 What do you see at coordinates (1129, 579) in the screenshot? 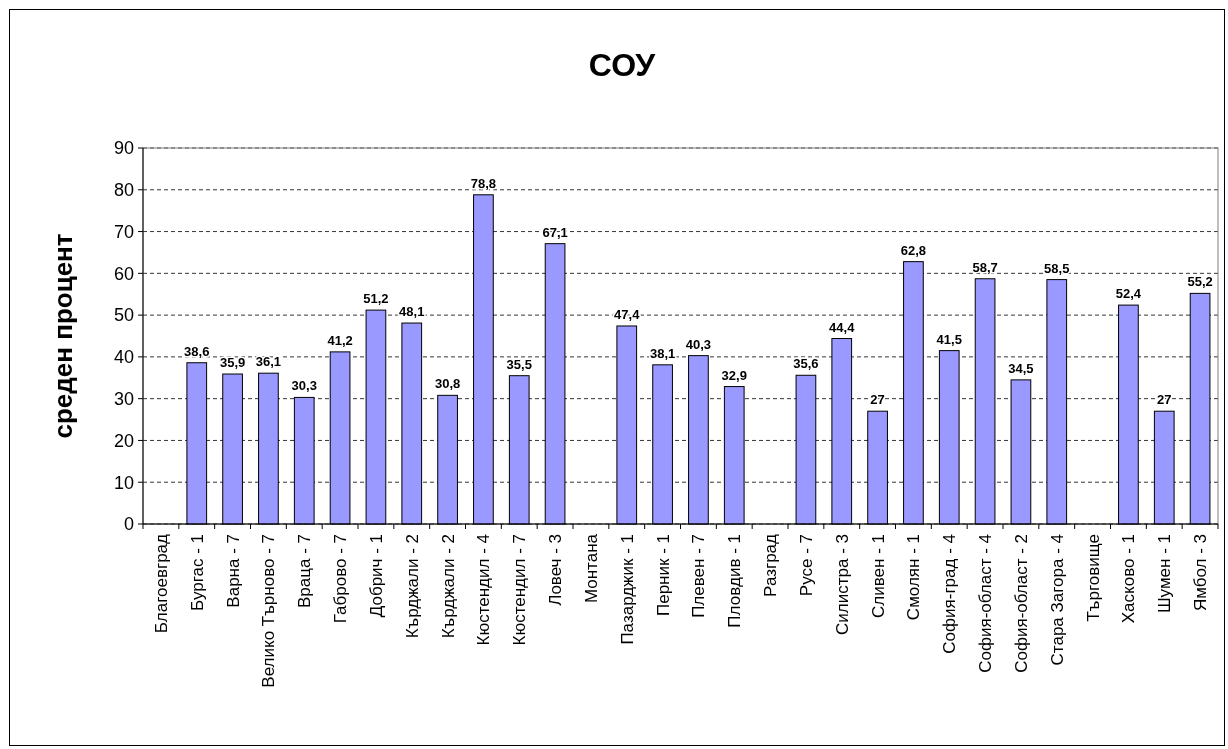
I see `x-tick-label: Хасково - 1` at bounding box center [1129, 579].